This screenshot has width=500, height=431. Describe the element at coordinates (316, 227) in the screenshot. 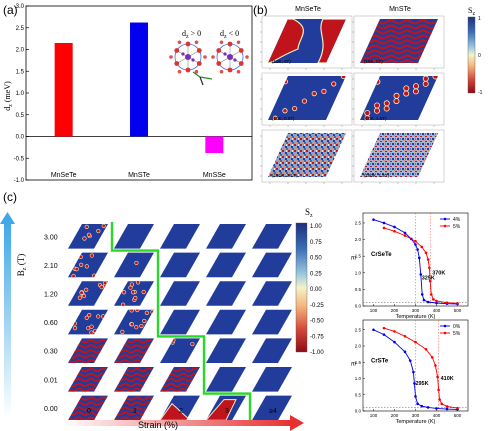

I see `colorbar-c-tick: 1.00` at that location.